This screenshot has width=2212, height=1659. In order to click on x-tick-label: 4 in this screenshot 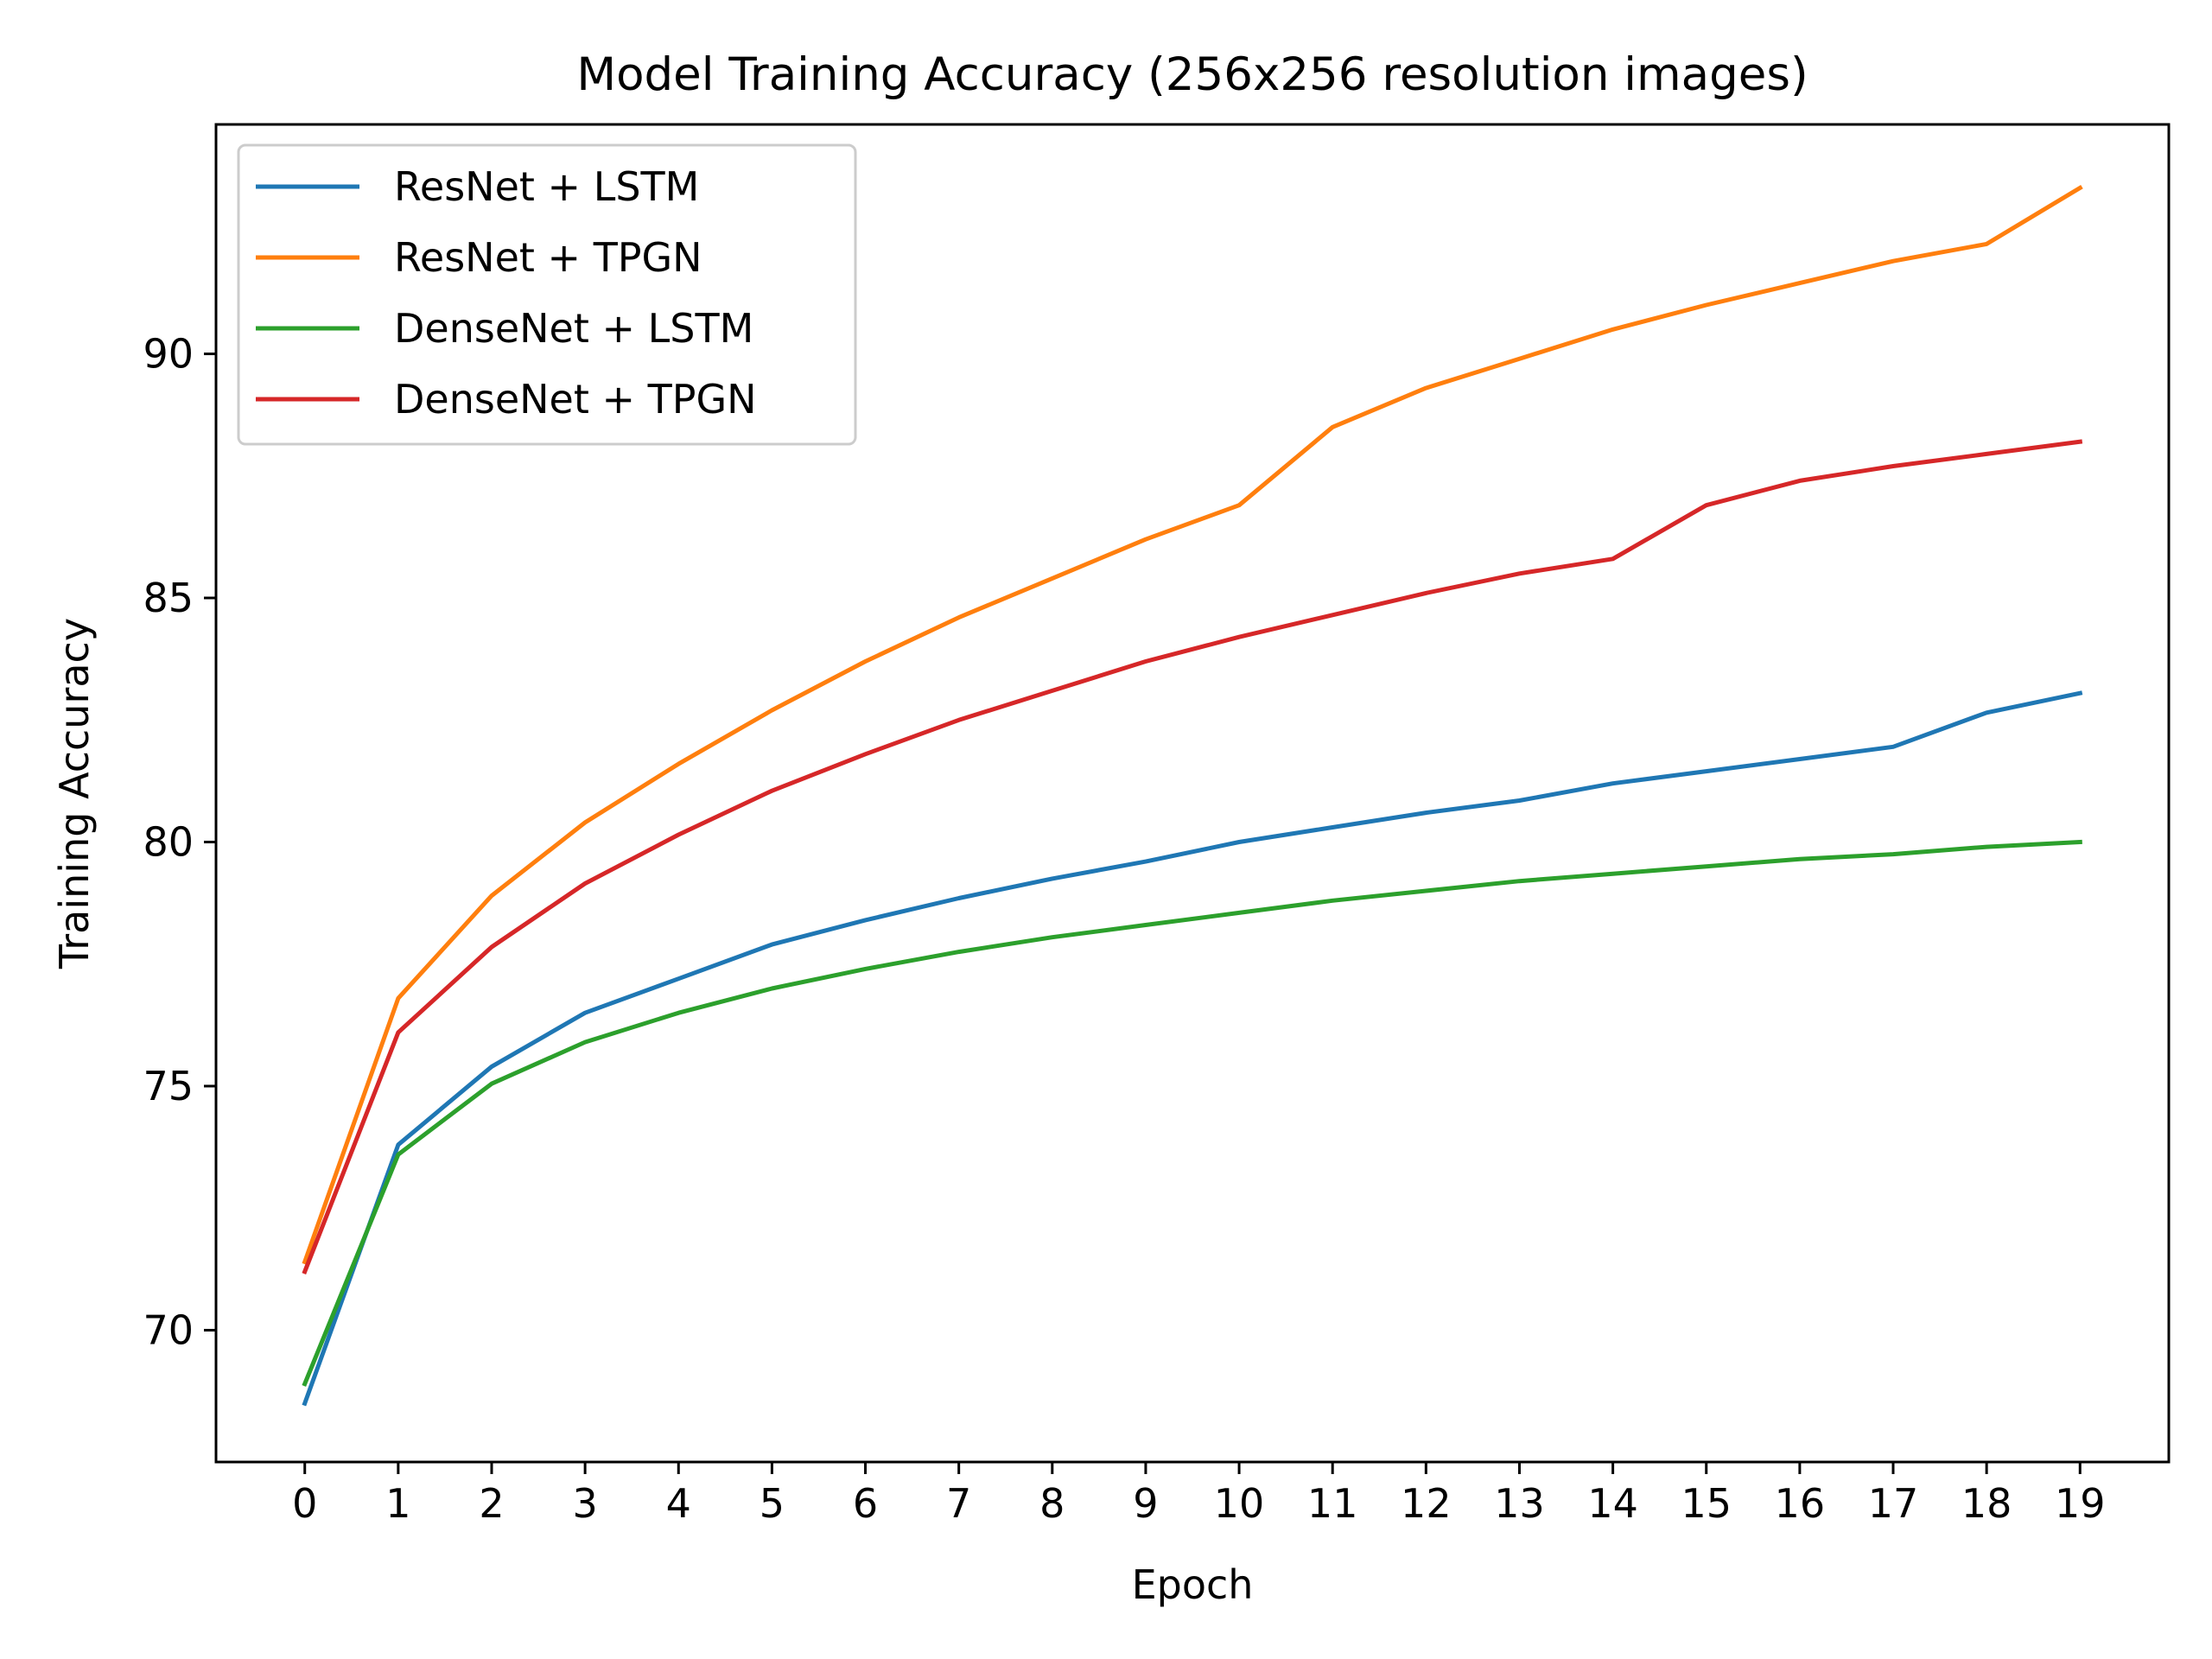, I will do `click(678, 1503)`.